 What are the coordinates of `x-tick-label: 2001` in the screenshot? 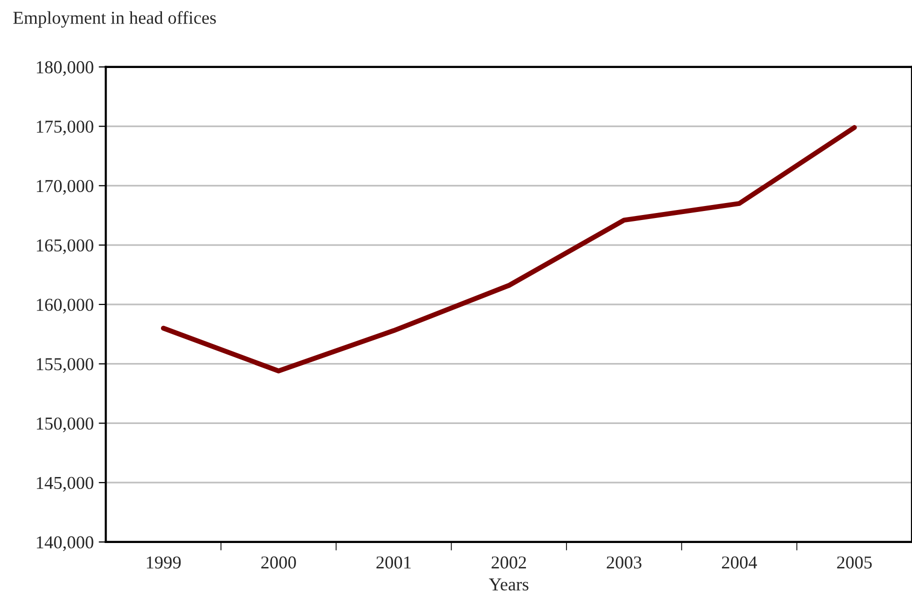 It's located at (393, 562).